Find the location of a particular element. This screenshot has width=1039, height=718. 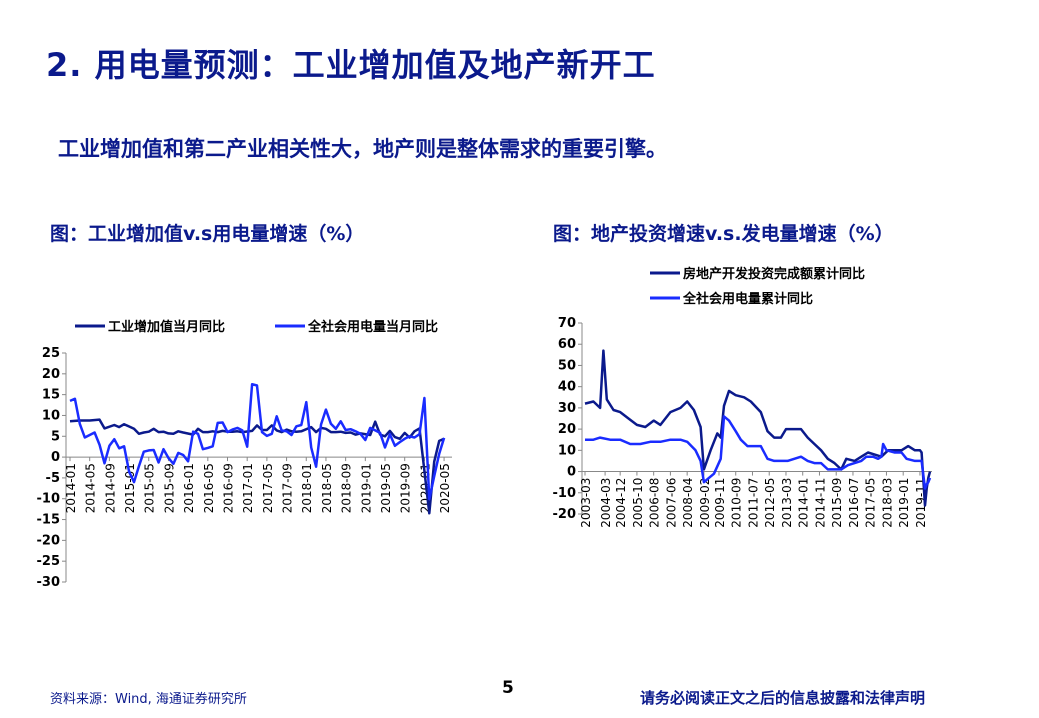

x-tick-label: 2011-07 is located at coordinates (753, 503).